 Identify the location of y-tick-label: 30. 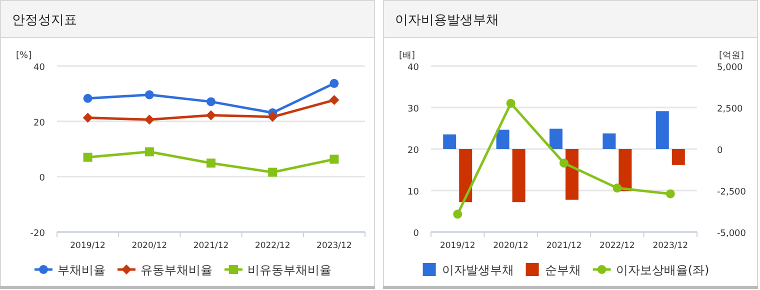
(414, 109).